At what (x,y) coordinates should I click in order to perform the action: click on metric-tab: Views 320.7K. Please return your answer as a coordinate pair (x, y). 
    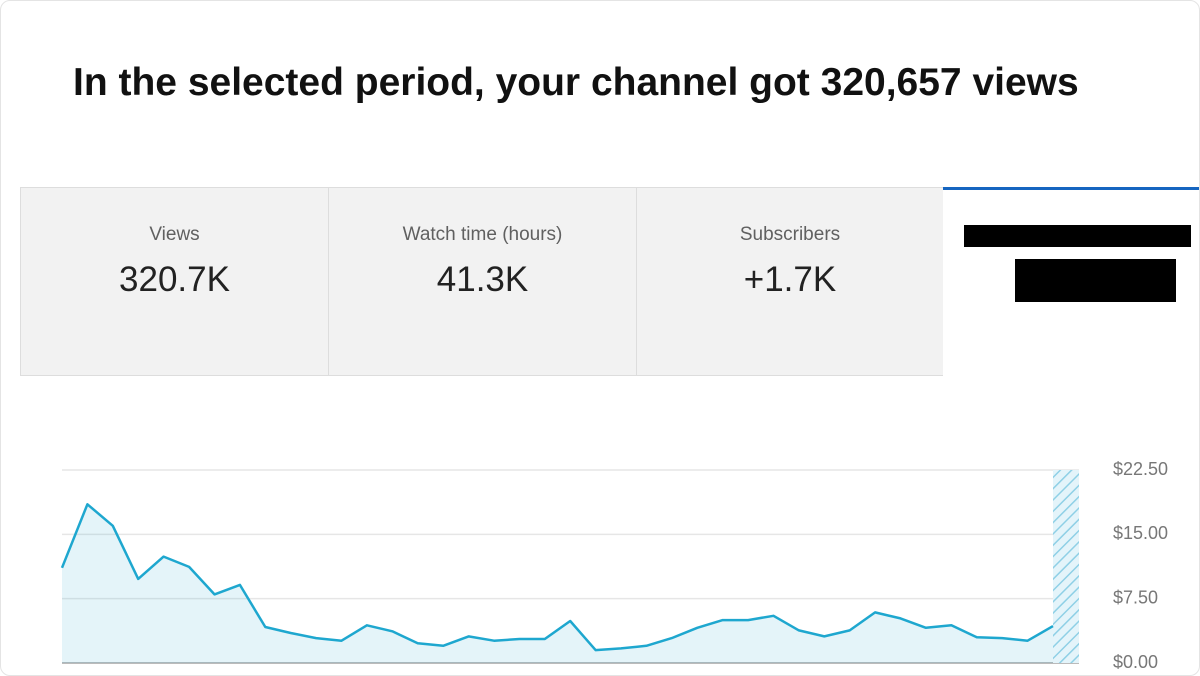
    Looking at the image, I should click on (174, 281).